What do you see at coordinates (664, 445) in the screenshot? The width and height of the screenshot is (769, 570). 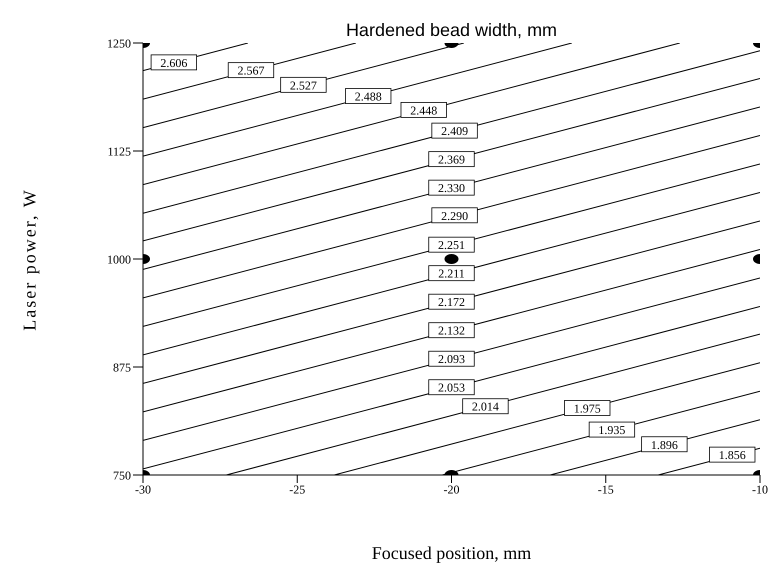 I see `annotation: 1.896` at bounding box center [664, 445].